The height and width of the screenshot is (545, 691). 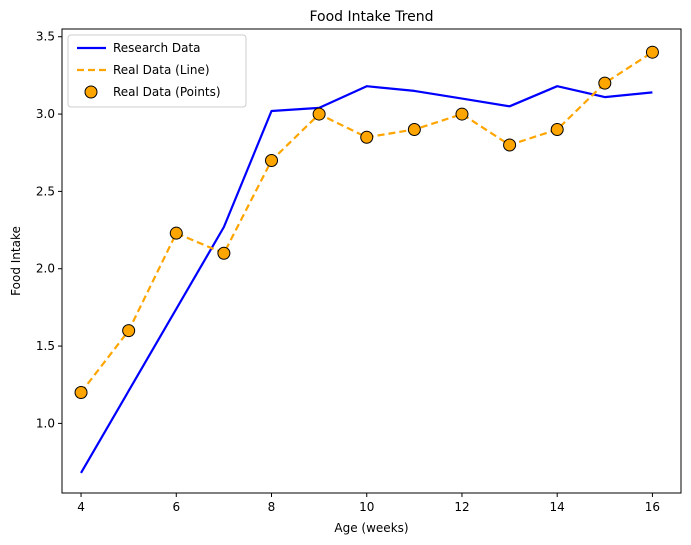 I want to click on x-tick-label: 4, so click(x=81, y=507).